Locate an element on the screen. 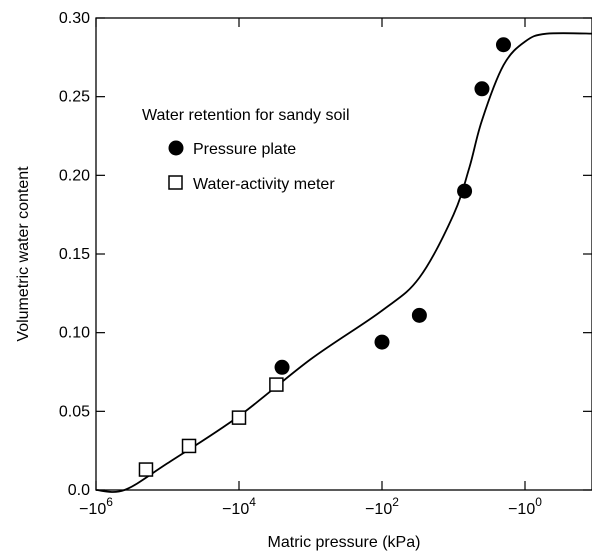  x-tick-label: −106 is located at coordinates (96, 506).